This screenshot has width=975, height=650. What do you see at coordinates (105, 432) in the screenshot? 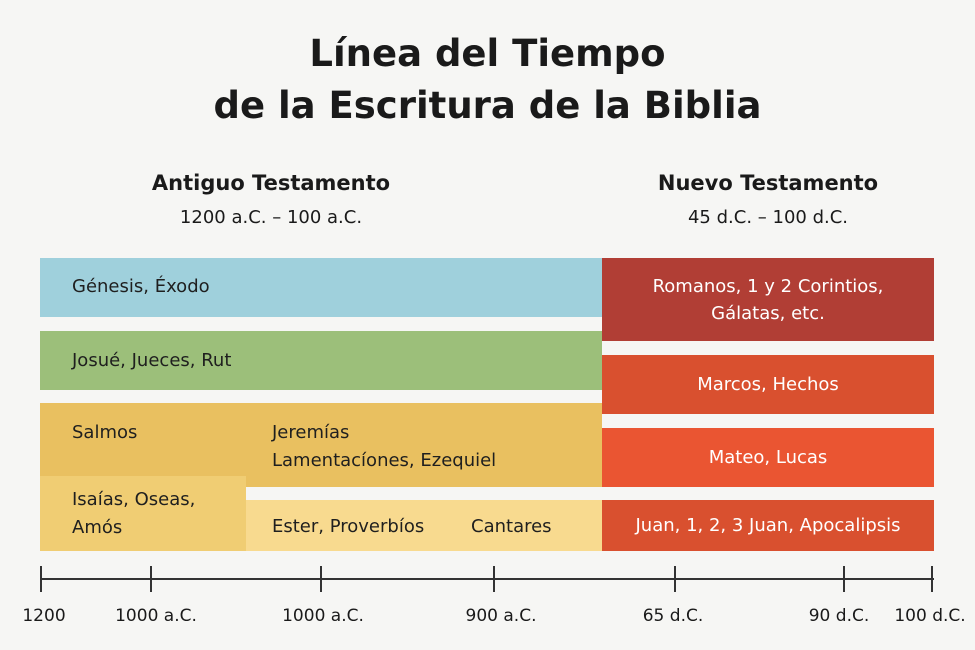
I see `label-salmos: Salmos` at bounding box center [105, 432].